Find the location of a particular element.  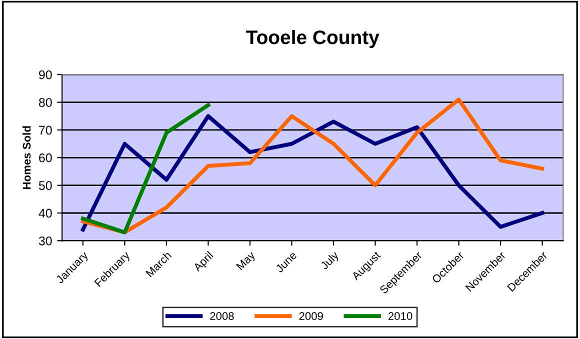

y-tick-label: 40 is located at coordinates (45, 213).